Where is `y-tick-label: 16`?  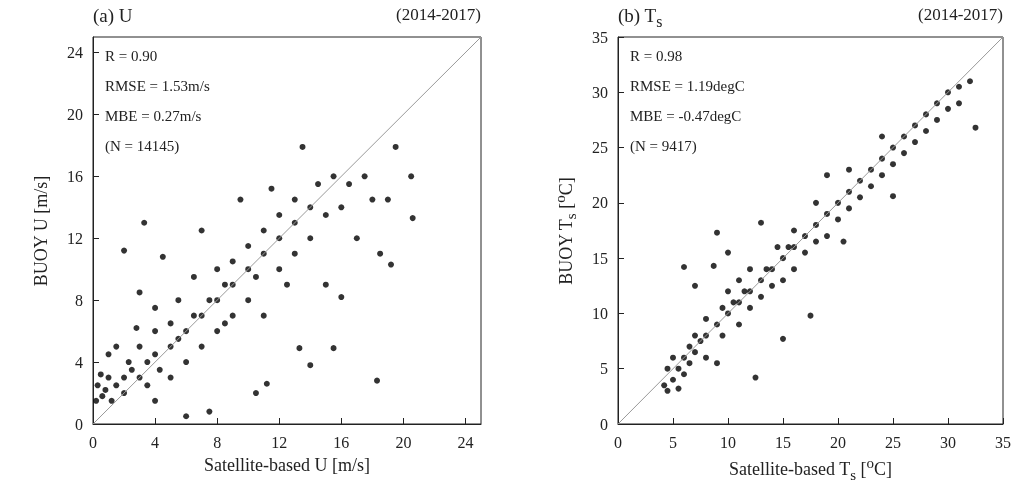
y-tick-label: 16 is located at coordinates (75, 176).